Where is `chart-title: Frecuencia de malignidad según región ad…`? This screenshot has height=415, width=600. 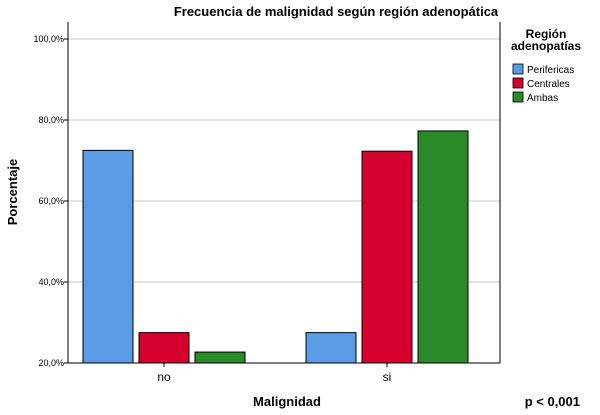
chart-title: Frecuencia de malignidad según región ad… is located at coordinates (336, 11).